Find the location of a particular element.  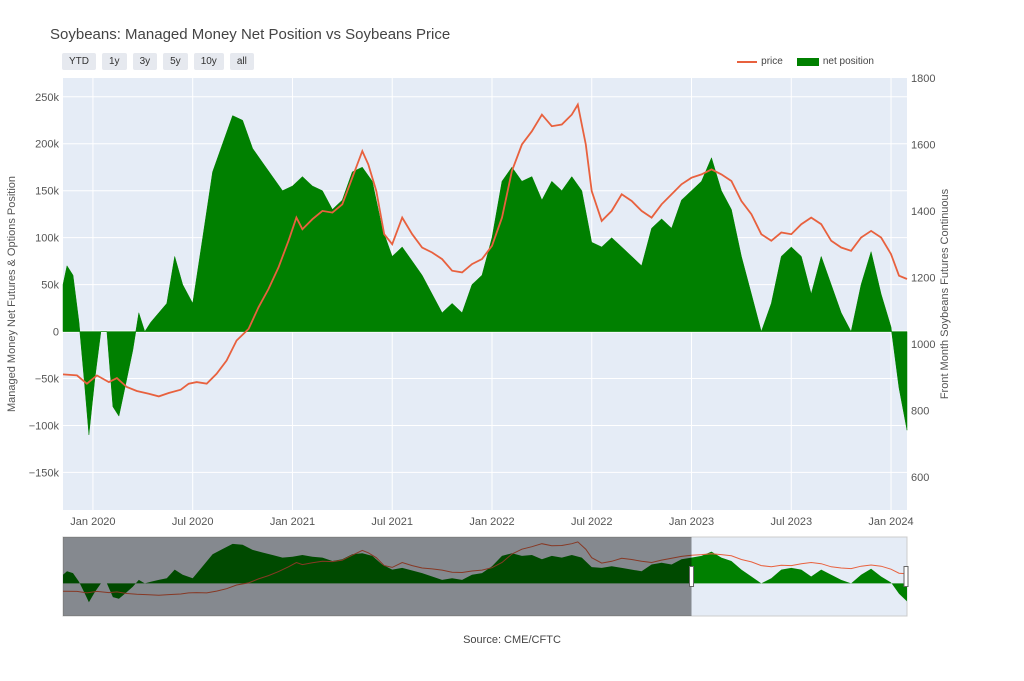

slider-mask-left is located at coordinates (377, 576).